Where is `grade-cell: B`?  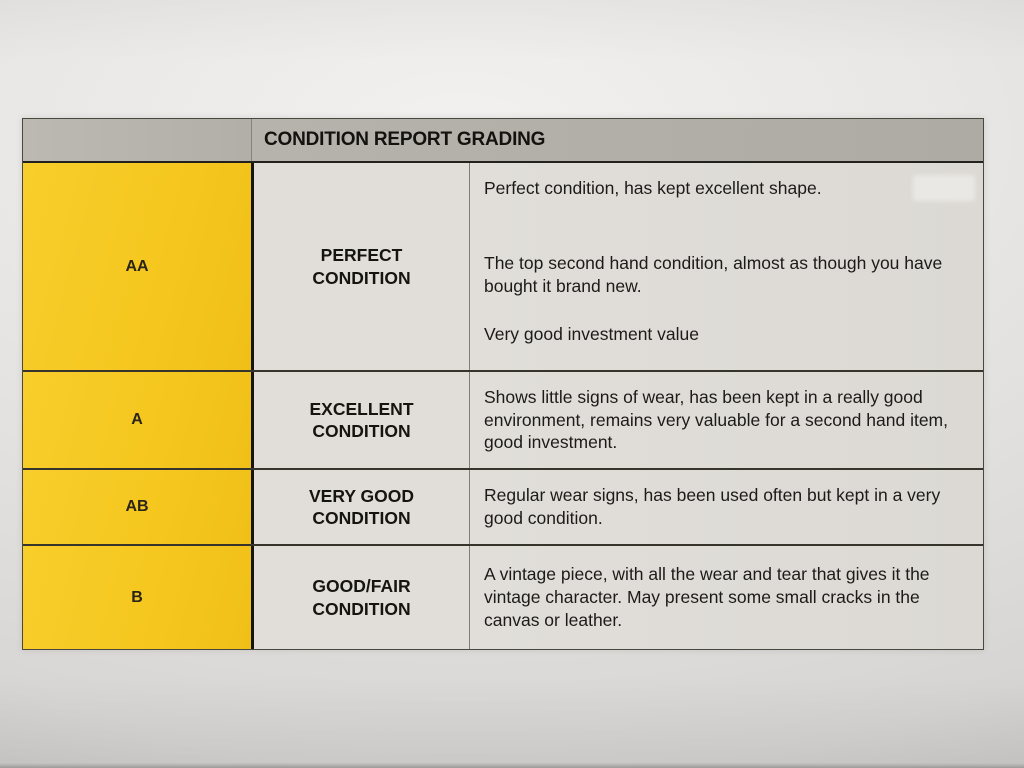 grade-cell: B is located at coordinates (138, 597).